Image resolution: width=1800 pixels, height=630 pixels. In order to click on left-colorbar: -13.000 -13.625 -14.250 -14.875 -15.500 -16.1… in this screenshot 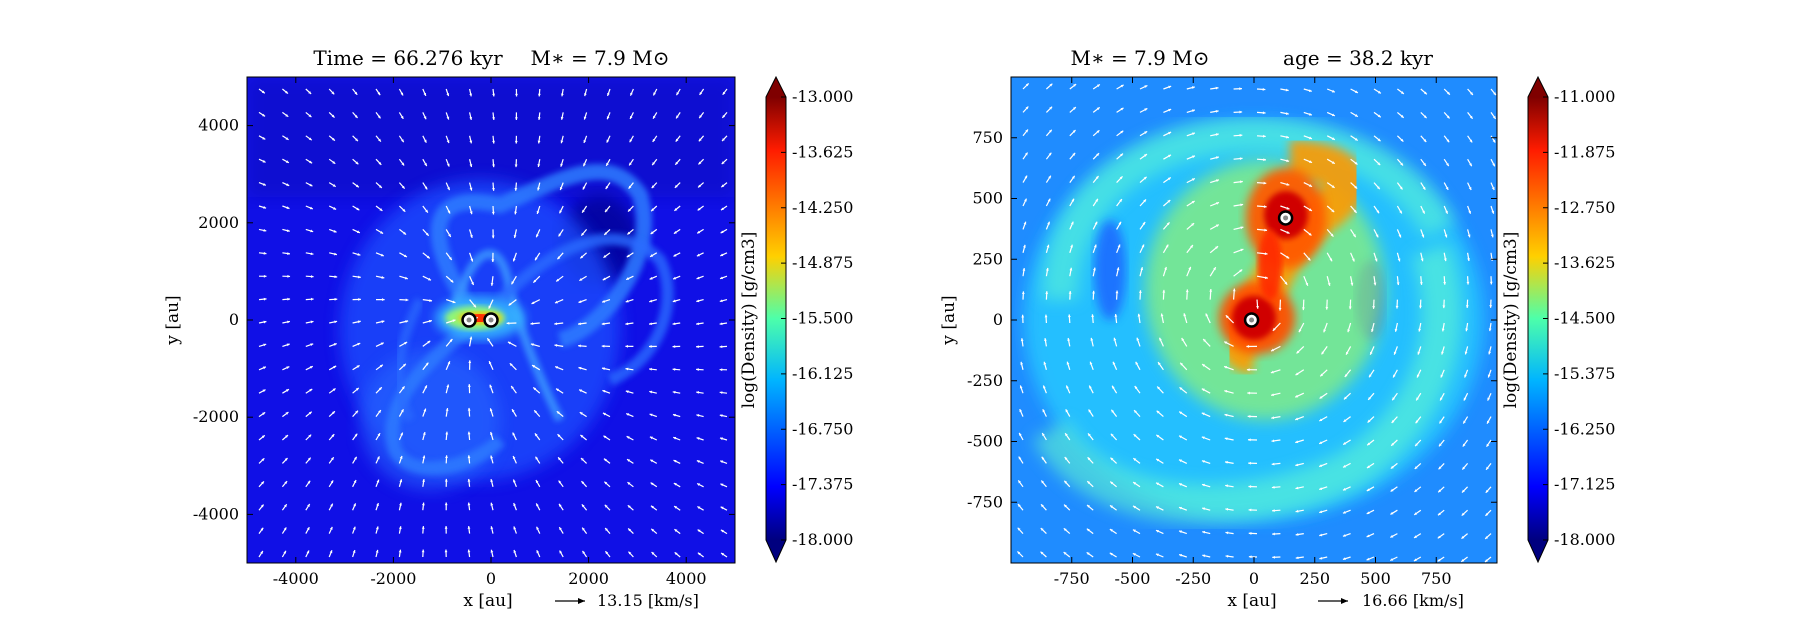, I will do `click(796, 319)`.